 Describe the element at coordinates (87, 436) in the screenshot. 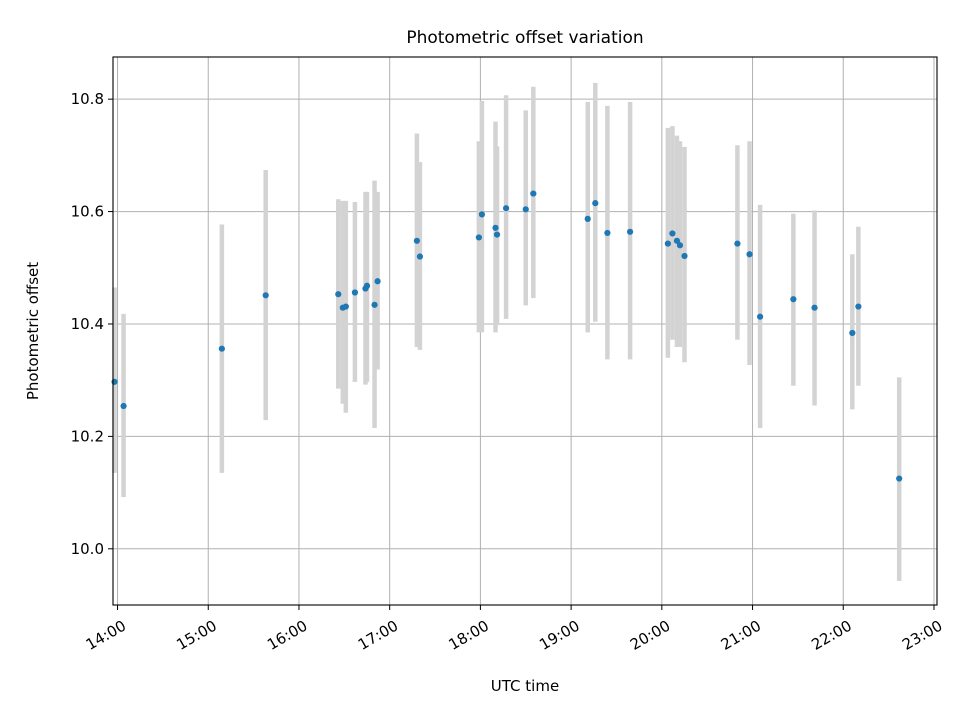

I see `y-tick-label: 10.2` at that location.